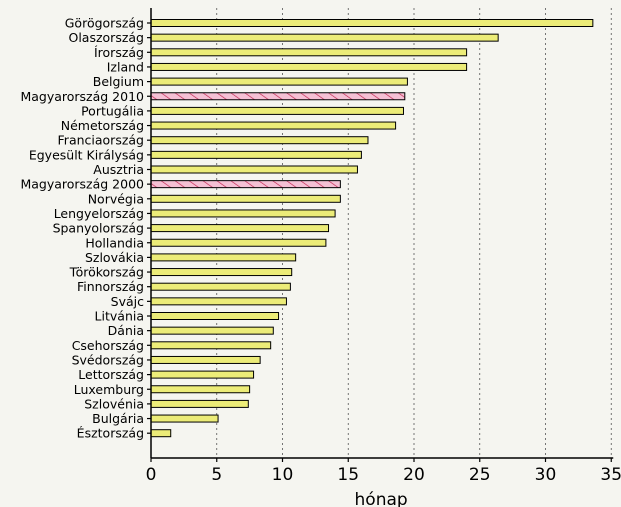  What do you see at coordinates (110, 433) in the screenshot?
I see `category-label: Észtország` at bounding box center [110, 433].